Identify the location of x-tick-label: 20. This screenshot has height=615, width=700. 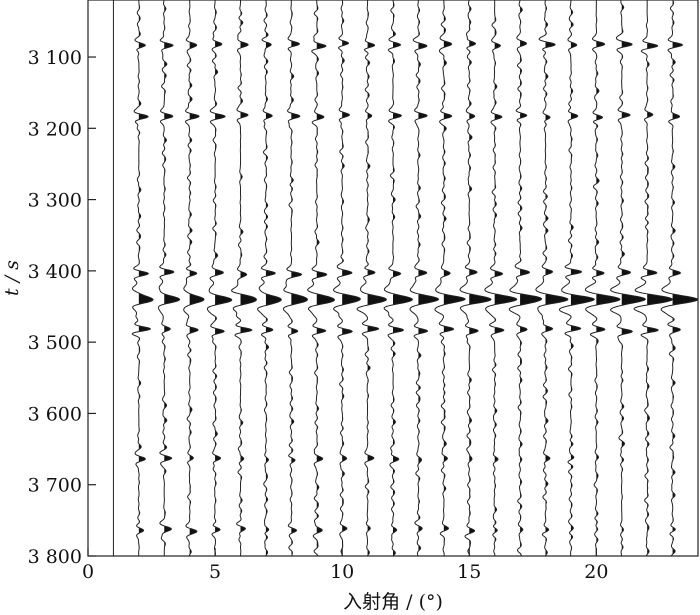
(596, 572).